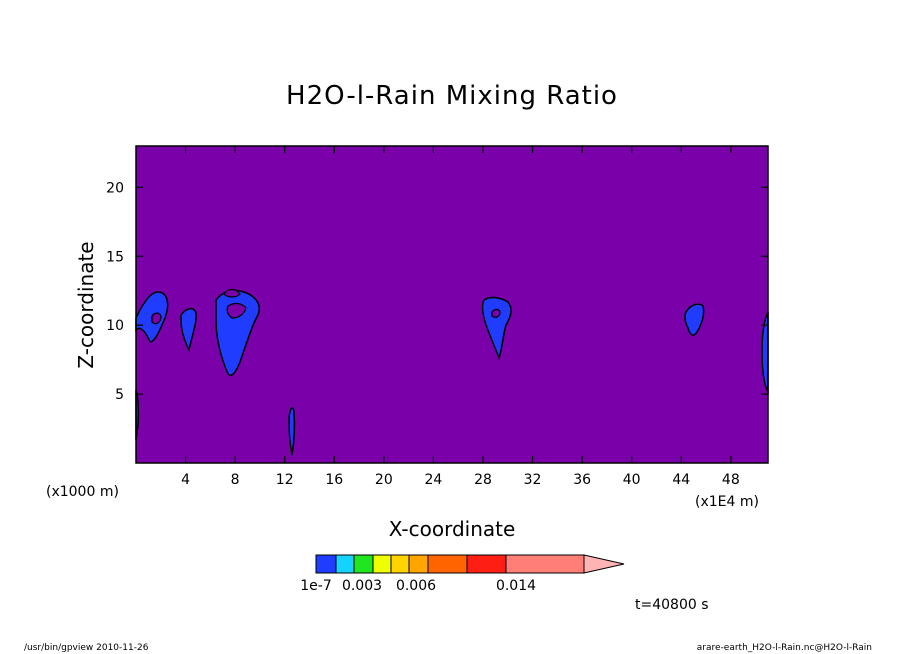  Describe the element at coordinates (315, 586) in the screenshot. I see `colorbar-label: 1e-7` at that location.